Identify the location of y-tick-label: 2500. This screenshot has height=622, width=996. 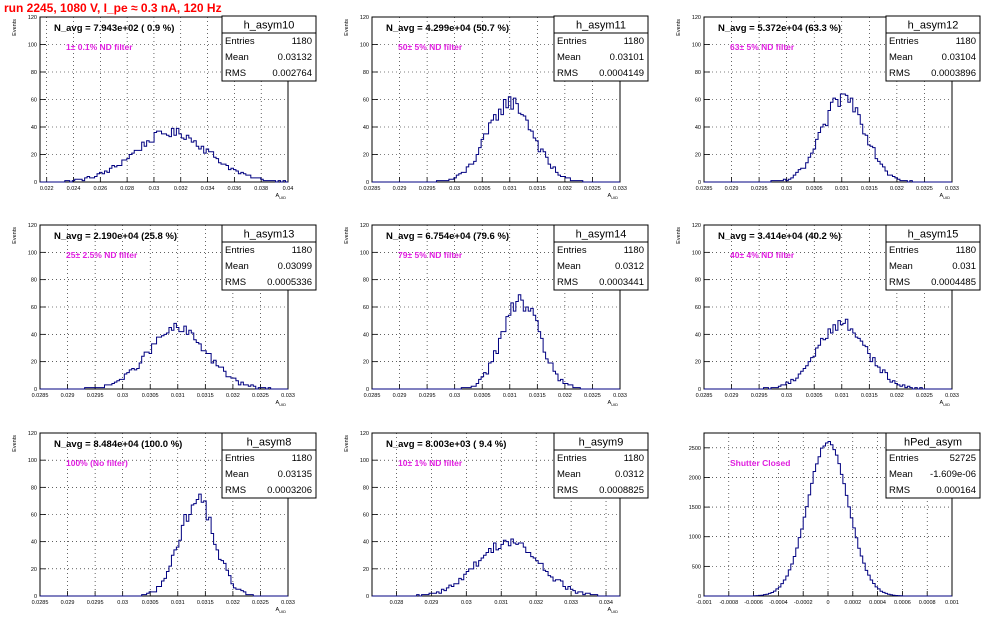
(695, 449).